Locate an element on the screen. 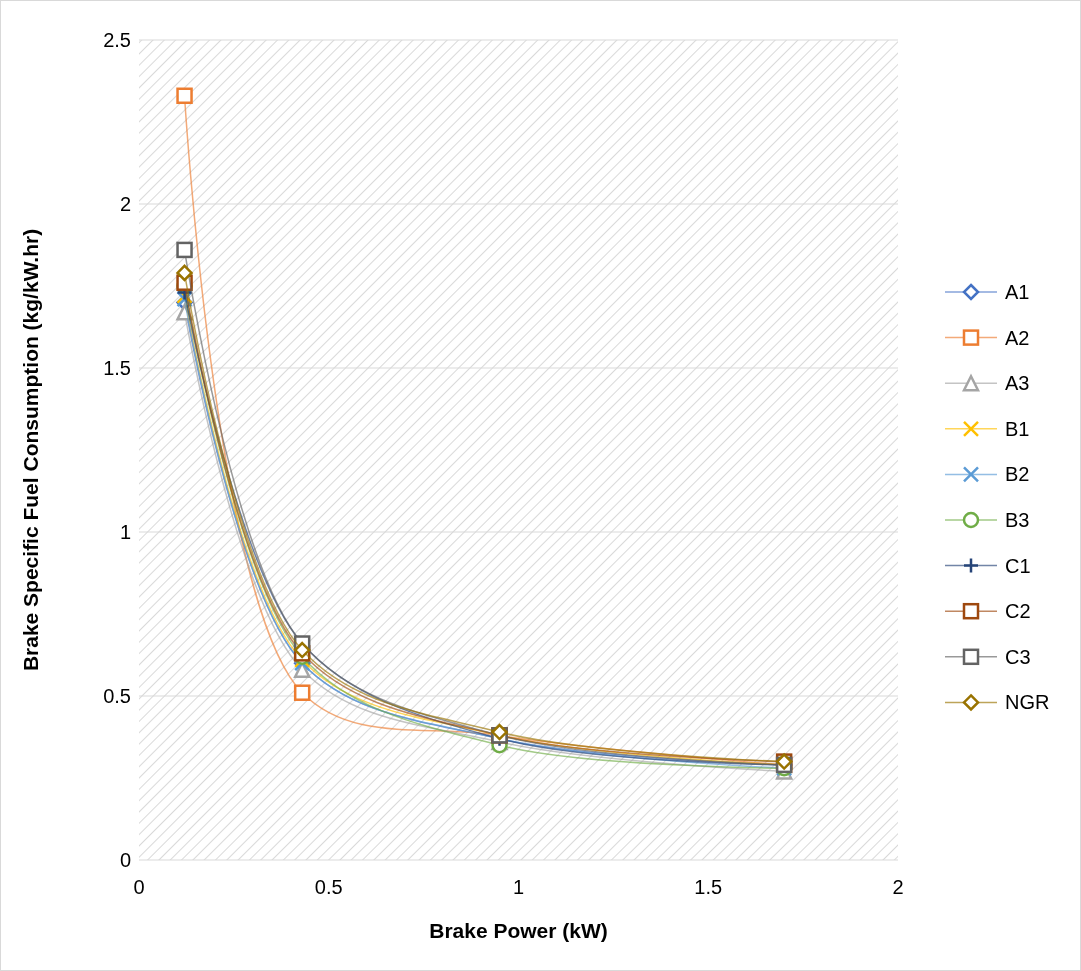 The height and width of the screenshot is (971, 1081). y-tick-label: 2 is located at coordinates (125, 204).